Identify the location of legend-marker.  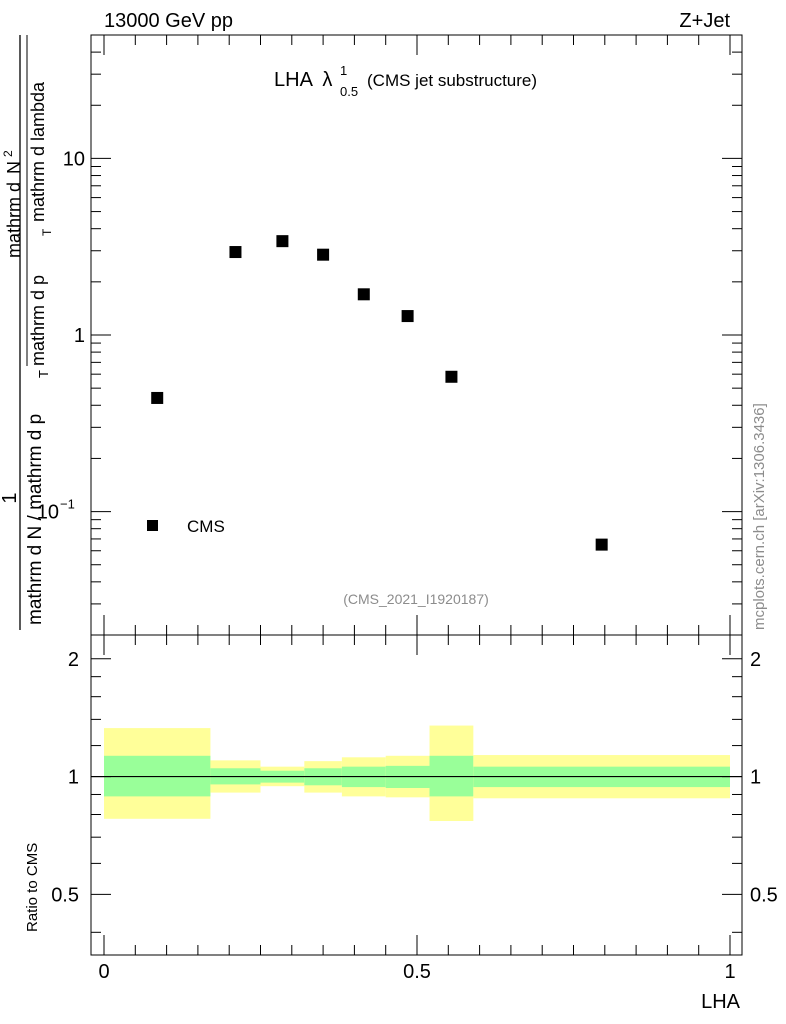
(152, 525).